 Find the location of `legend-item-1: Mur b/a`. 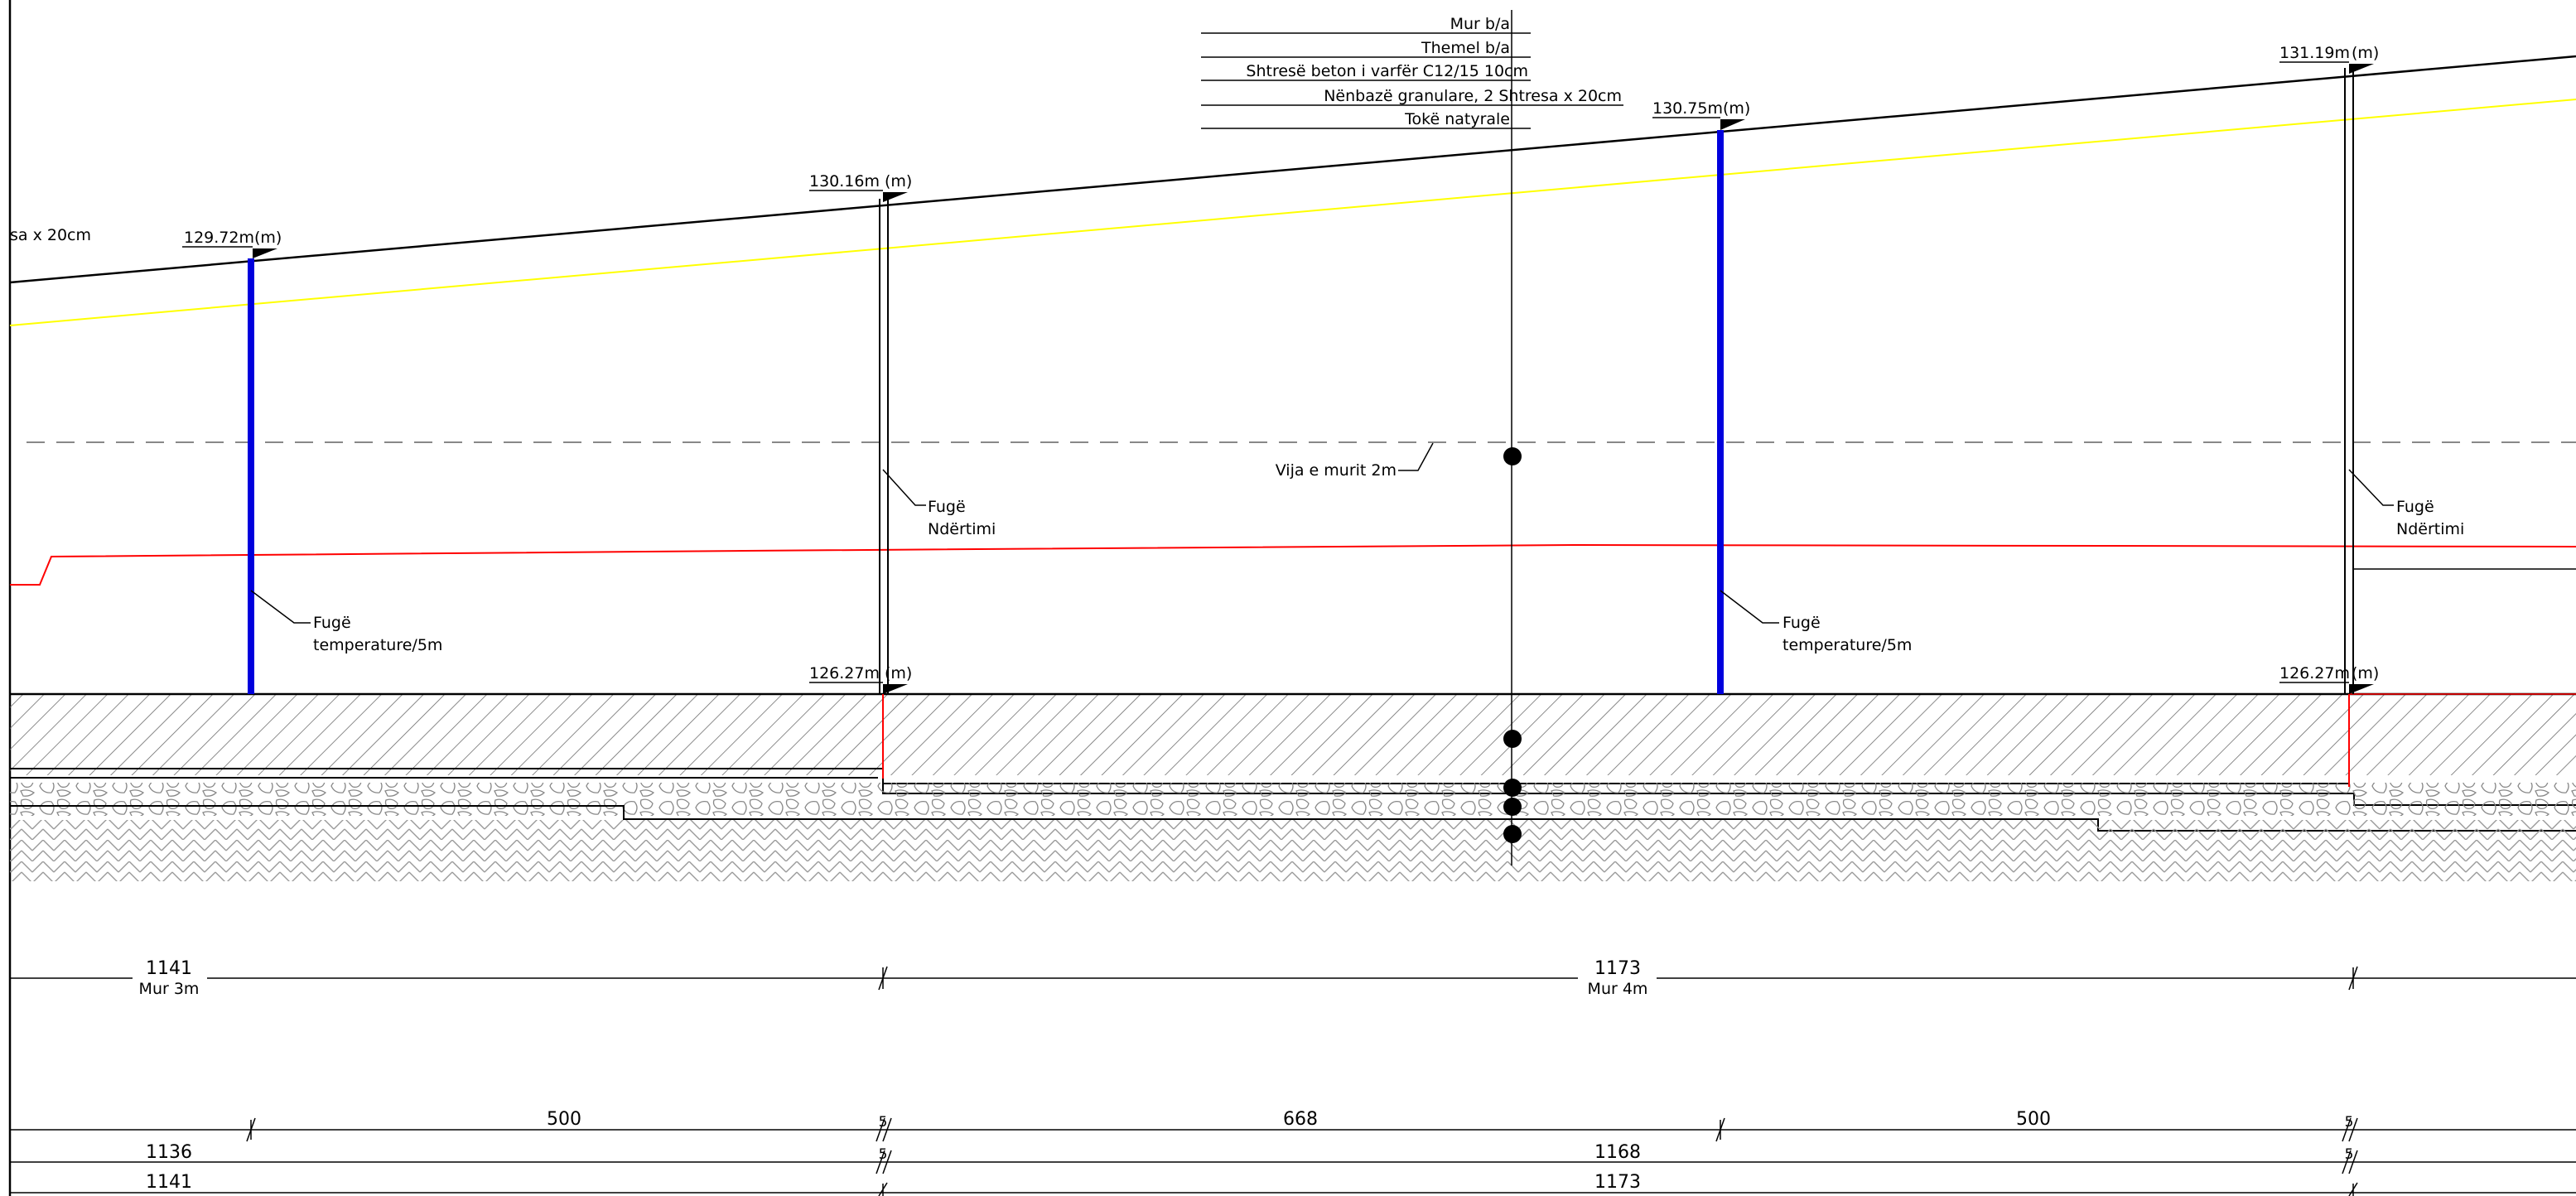

legend-item-1: Mur b/a is located at coordinates (1480, 24).